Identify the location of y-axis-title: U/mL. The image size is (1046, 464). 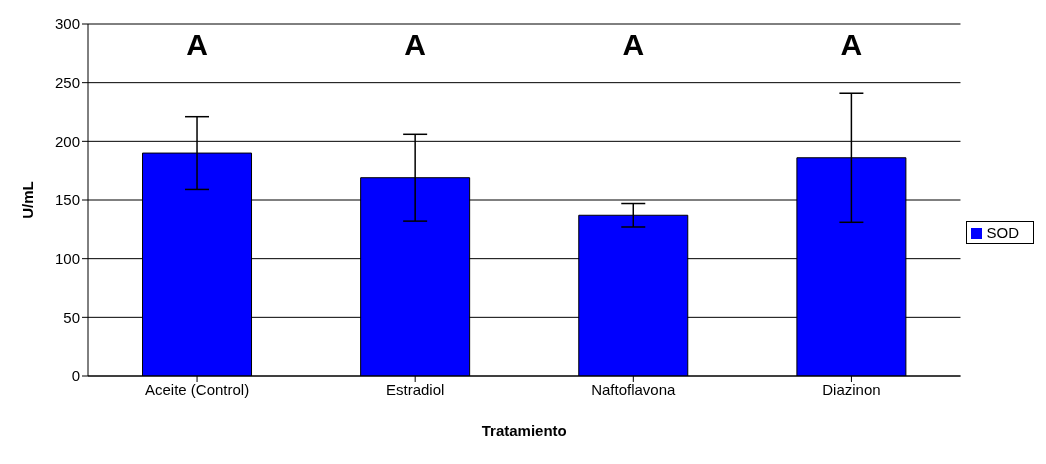
(28, 200).